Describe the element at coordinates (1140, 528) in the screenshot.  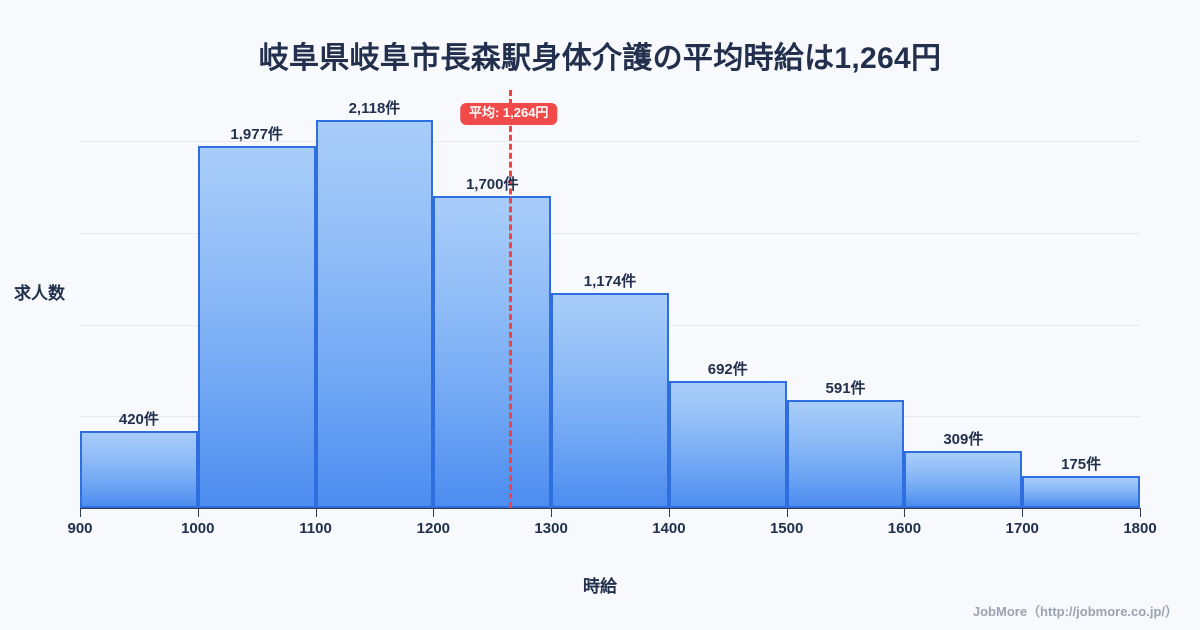
I see `x-axis-tick-label: 1800` at that location.